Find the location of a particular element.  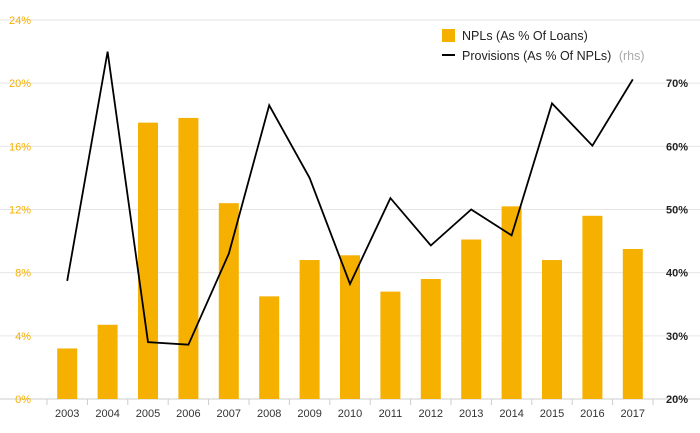

legend-line-name: Provisions (As % Of NPLs) is located at coordinates (536, 56).